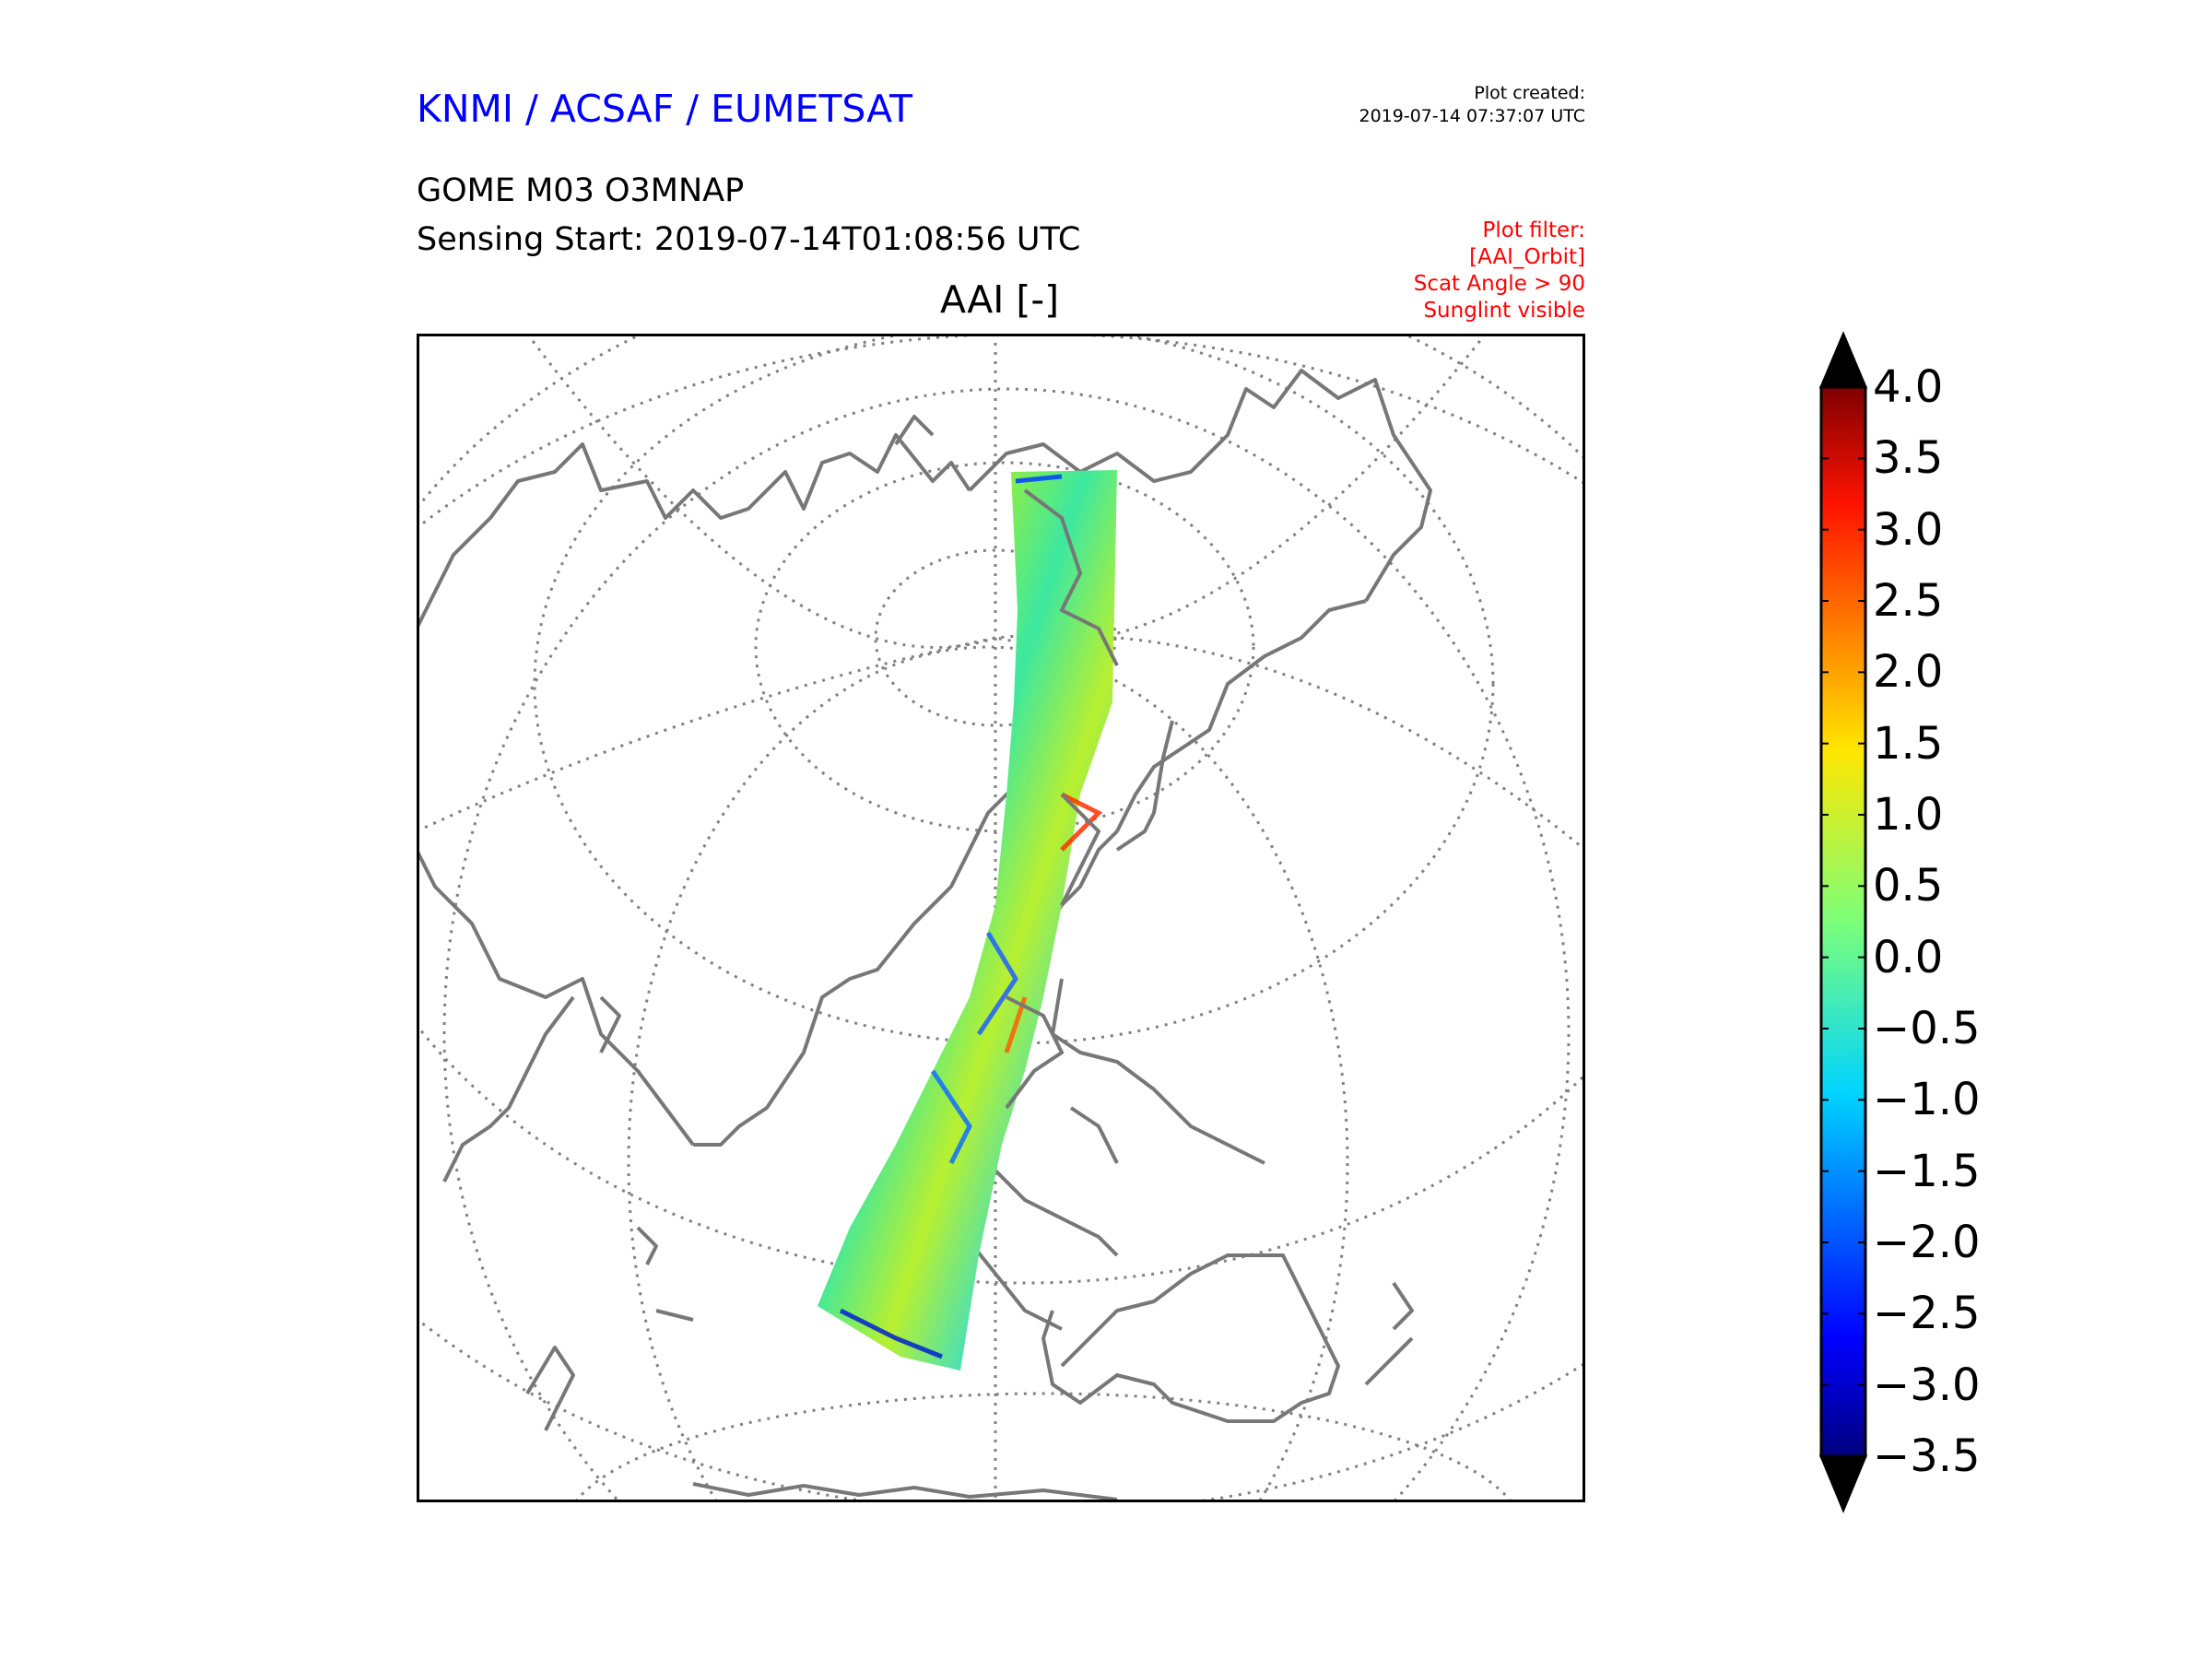  I want to click on colorbar-tick-label: −0.5, so click(1927, 1028).